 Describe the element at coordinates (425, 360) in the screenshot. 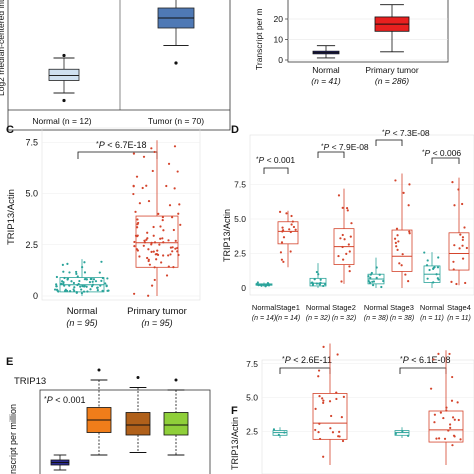

I see `panel-f-pvalue: *P < 6.1E-08` at that location.